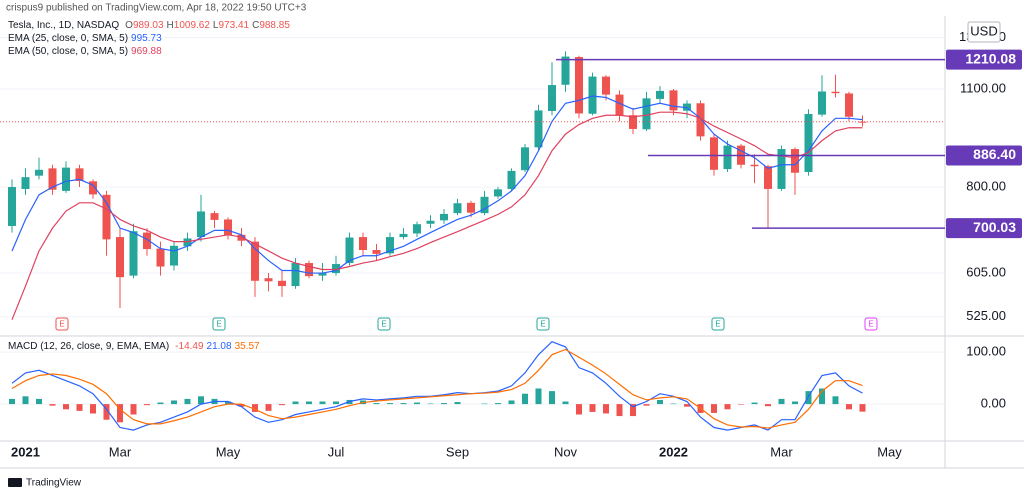 This screenshot has height=496, width=1024. Describe the element at coordinates (54, 483) in the screenshot. I see `brand: TradingView` at that location.